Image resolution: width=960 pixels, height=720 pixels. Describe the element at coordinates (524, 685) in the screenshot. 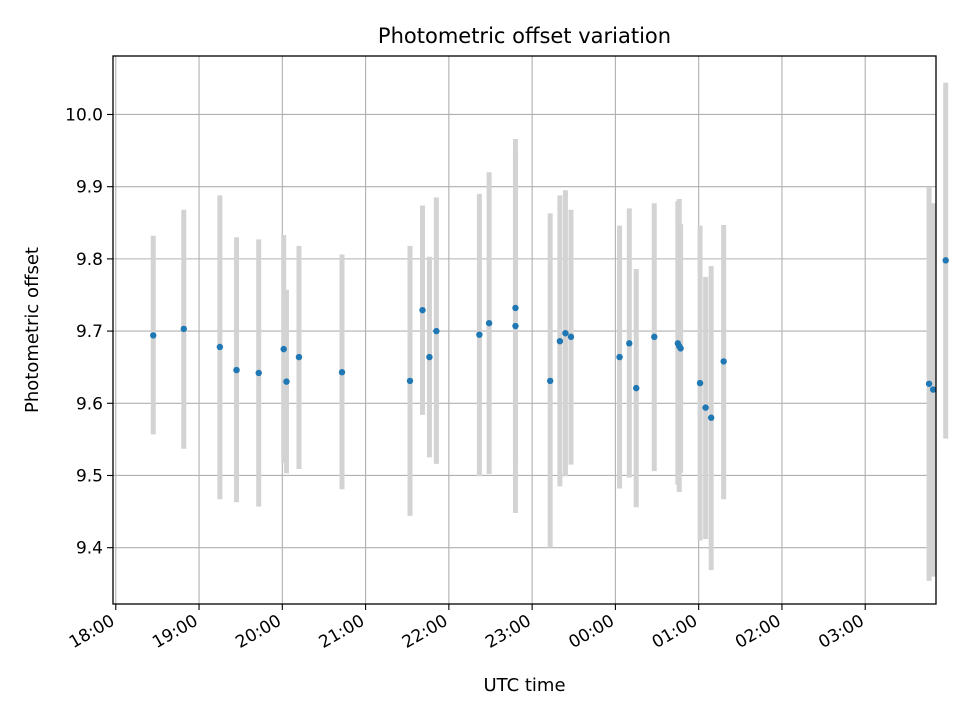

I see `x-axis-label: UTC time` at that location.